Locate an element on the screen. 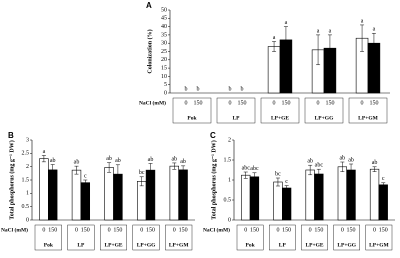 This screenshot has width=400, height=258. y-tick-label: 5 is located at coordinates (165, 85).